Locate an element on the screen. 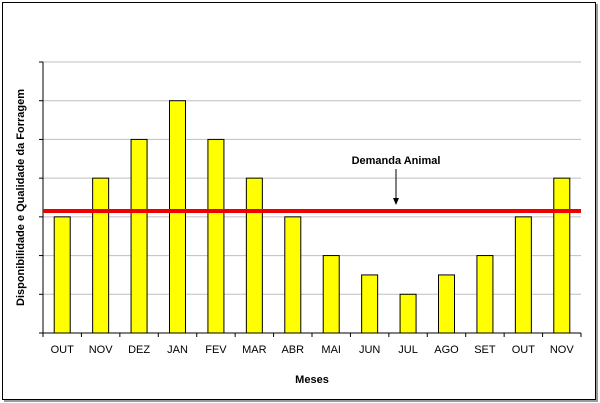 The width and height of the screenshot is (600, 403). bar-jun is located at coordinates (370, 304).